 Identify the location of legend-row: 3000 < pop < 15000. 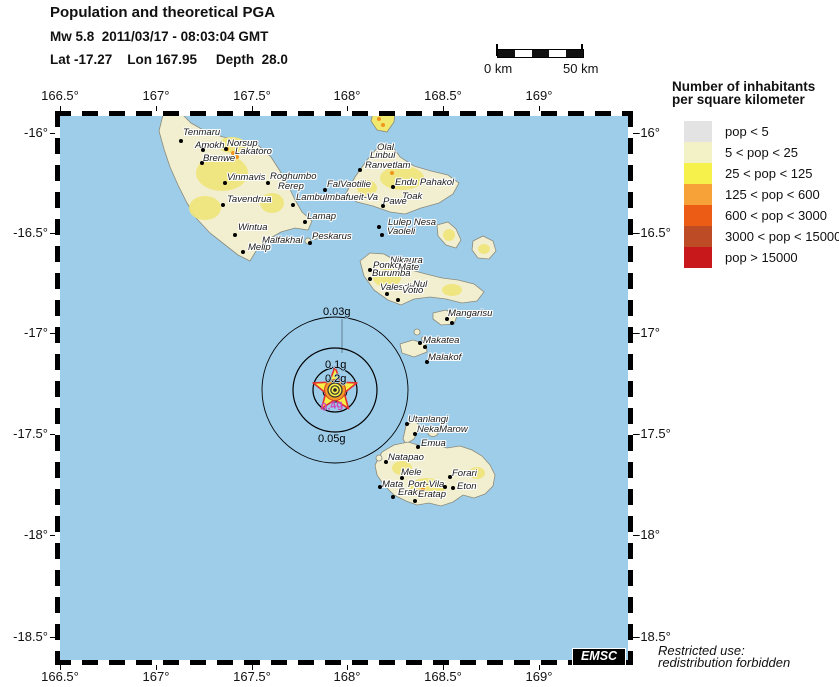
(761, 236).